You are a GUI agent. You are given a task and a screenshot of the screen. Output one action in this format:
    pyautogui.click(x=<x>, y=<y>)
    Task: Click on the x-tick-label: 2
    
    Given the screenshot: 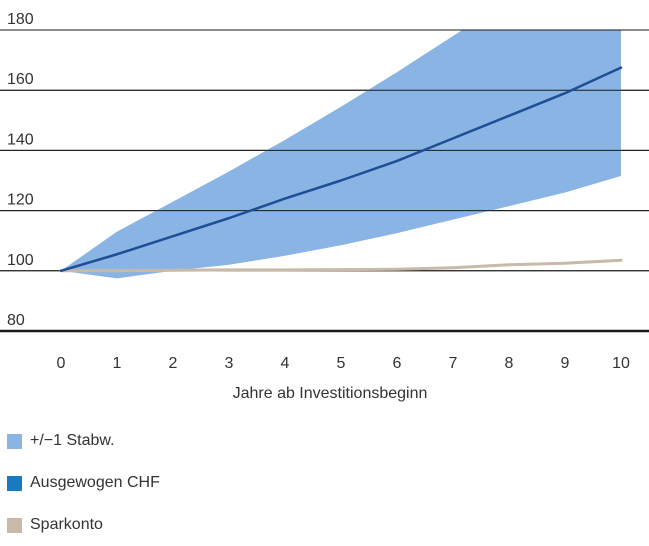 What is the action you would take?
    pyautogui.click(x=173, y=363)
    